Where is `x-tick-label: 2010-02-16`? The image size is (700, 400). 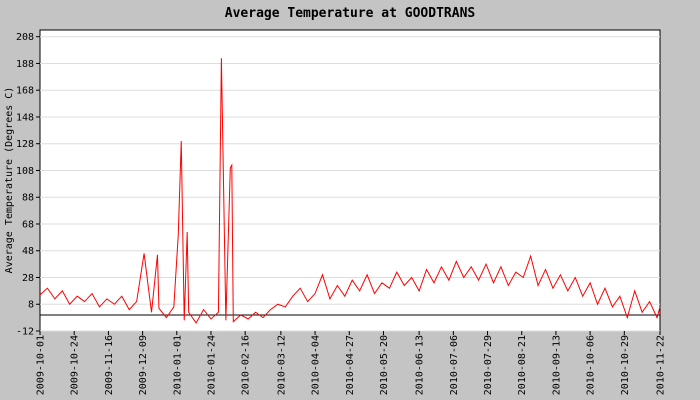
x-tick-label: 2010-02-16 is located at coordinates (246, 365).